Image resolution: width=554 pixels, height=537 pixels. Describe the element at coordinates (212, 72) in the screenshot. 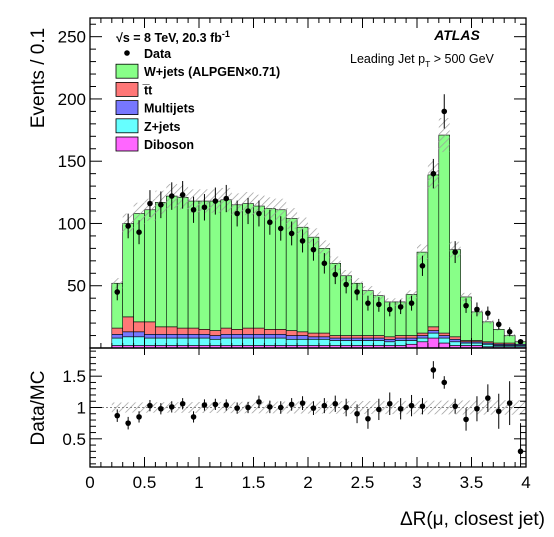

I see `legend-label-wjets: W+jets (ALPGEN×0.71)` at that location.